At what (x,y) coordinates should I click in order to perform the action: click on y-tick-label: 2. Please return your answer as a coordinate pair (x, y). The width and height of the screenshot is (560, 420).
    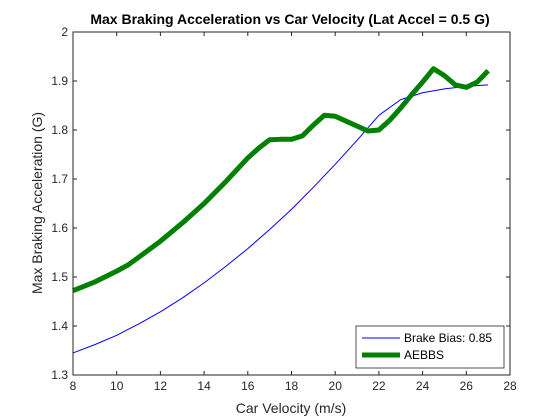
    Looking at the image, I should click on (64, 32).